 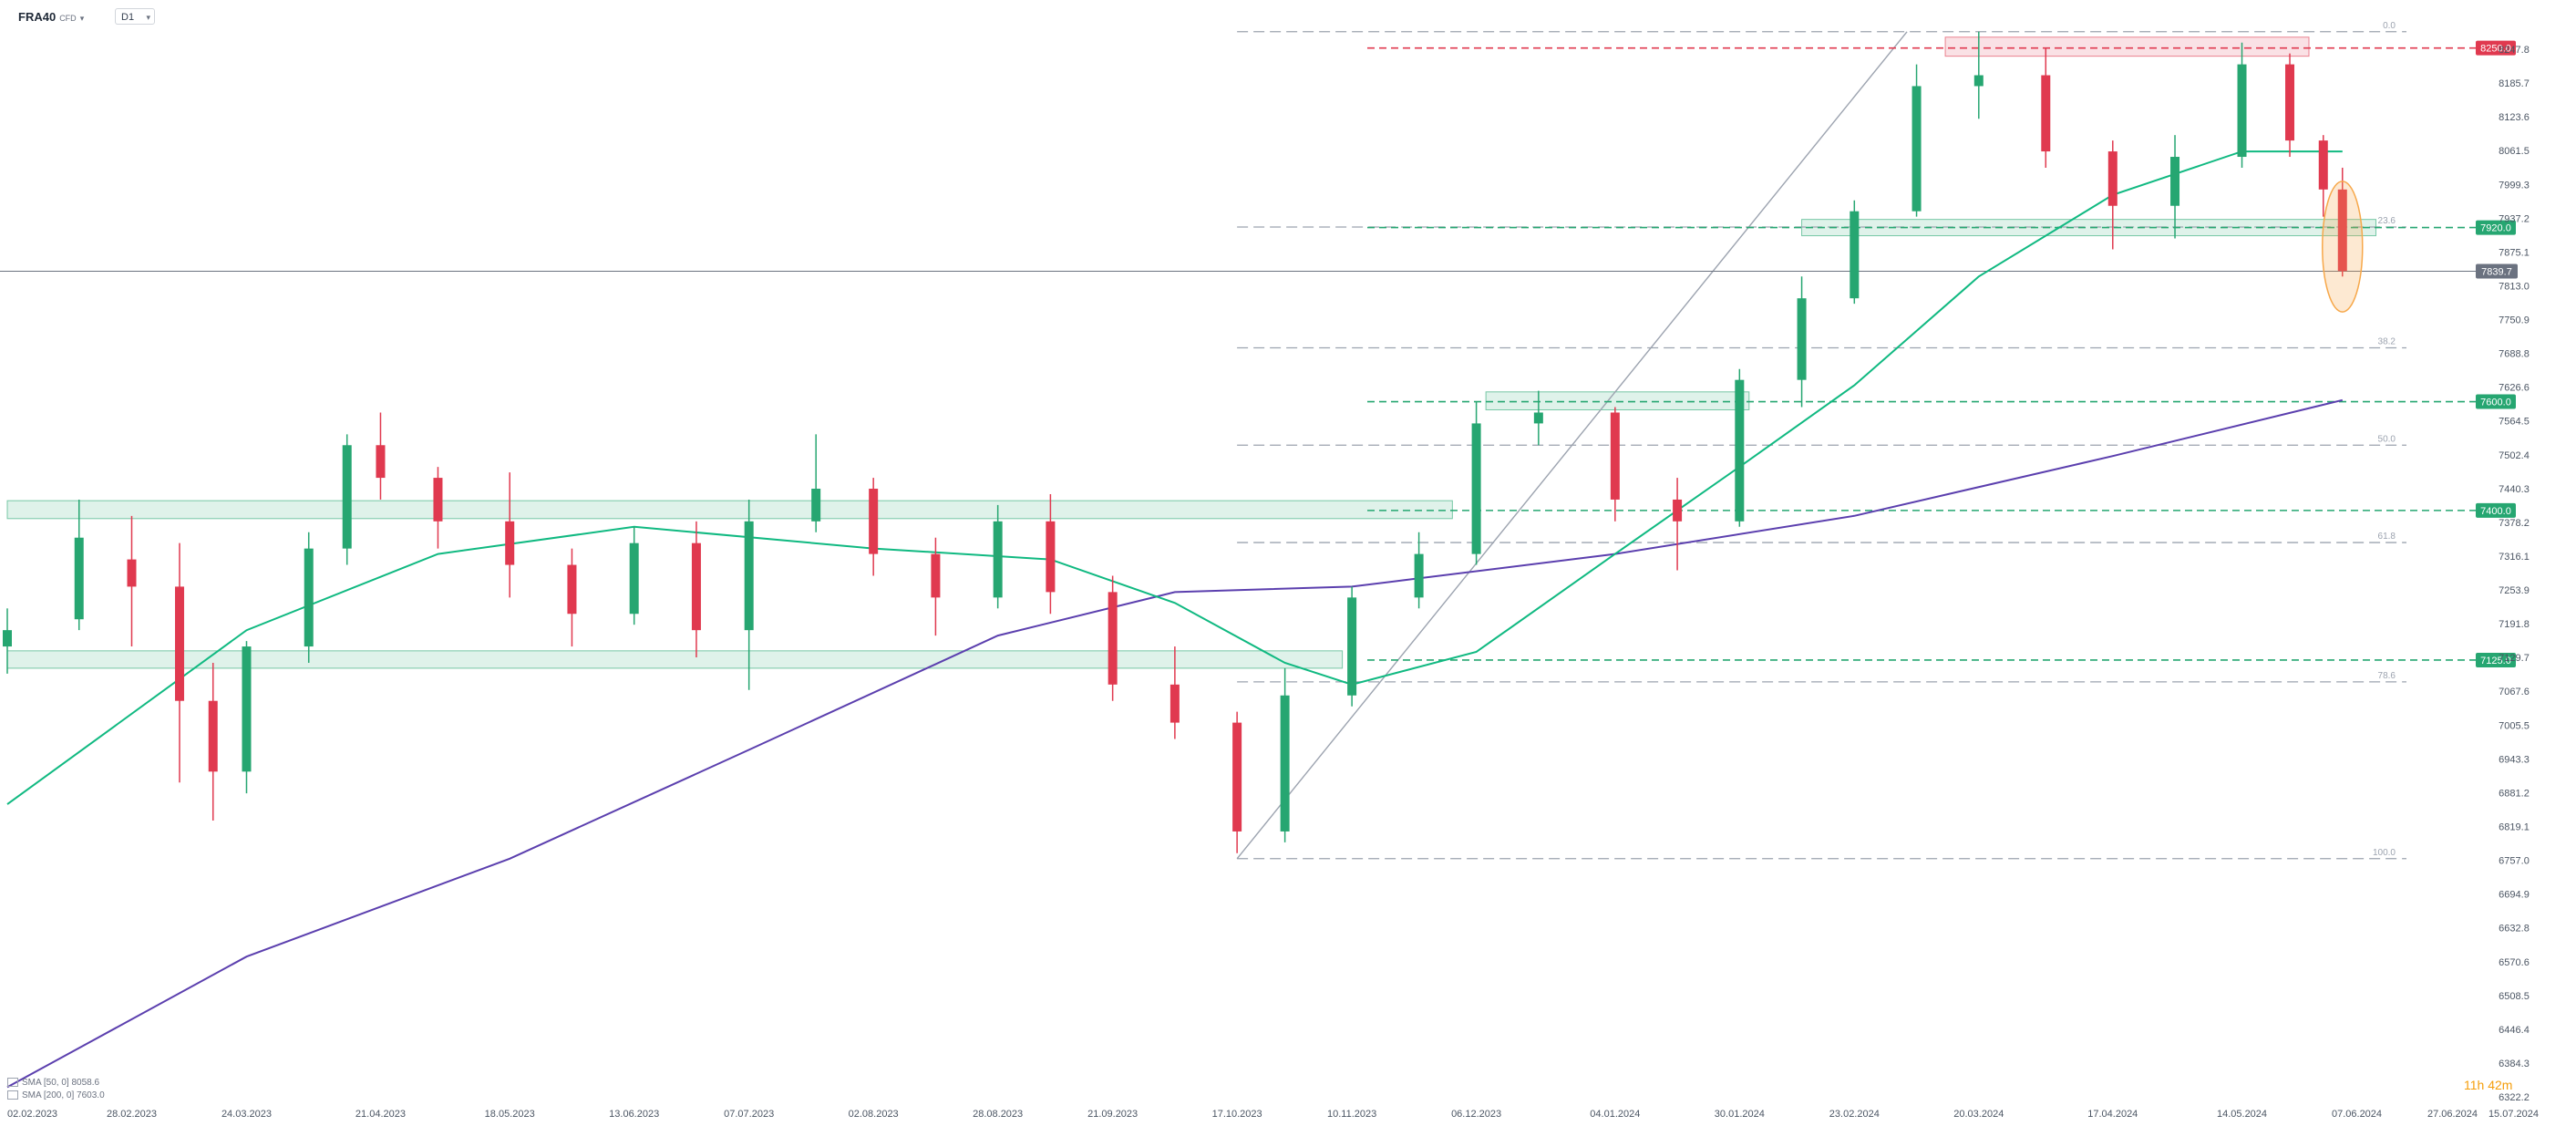 I want to click on legend-swatch-icon, so click(x=12, y=1095).